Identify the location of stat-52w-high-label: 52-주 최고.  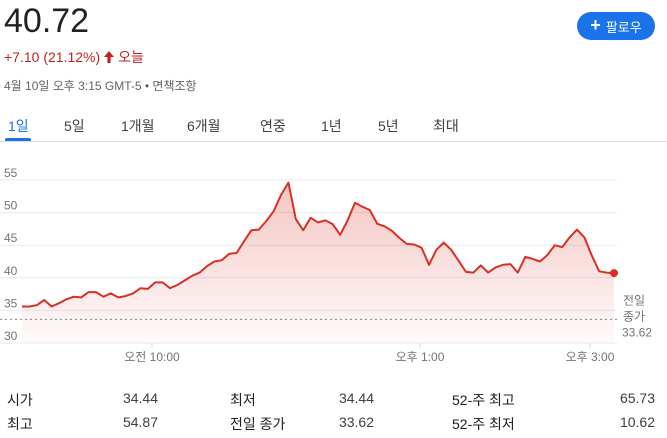
(483, 400).